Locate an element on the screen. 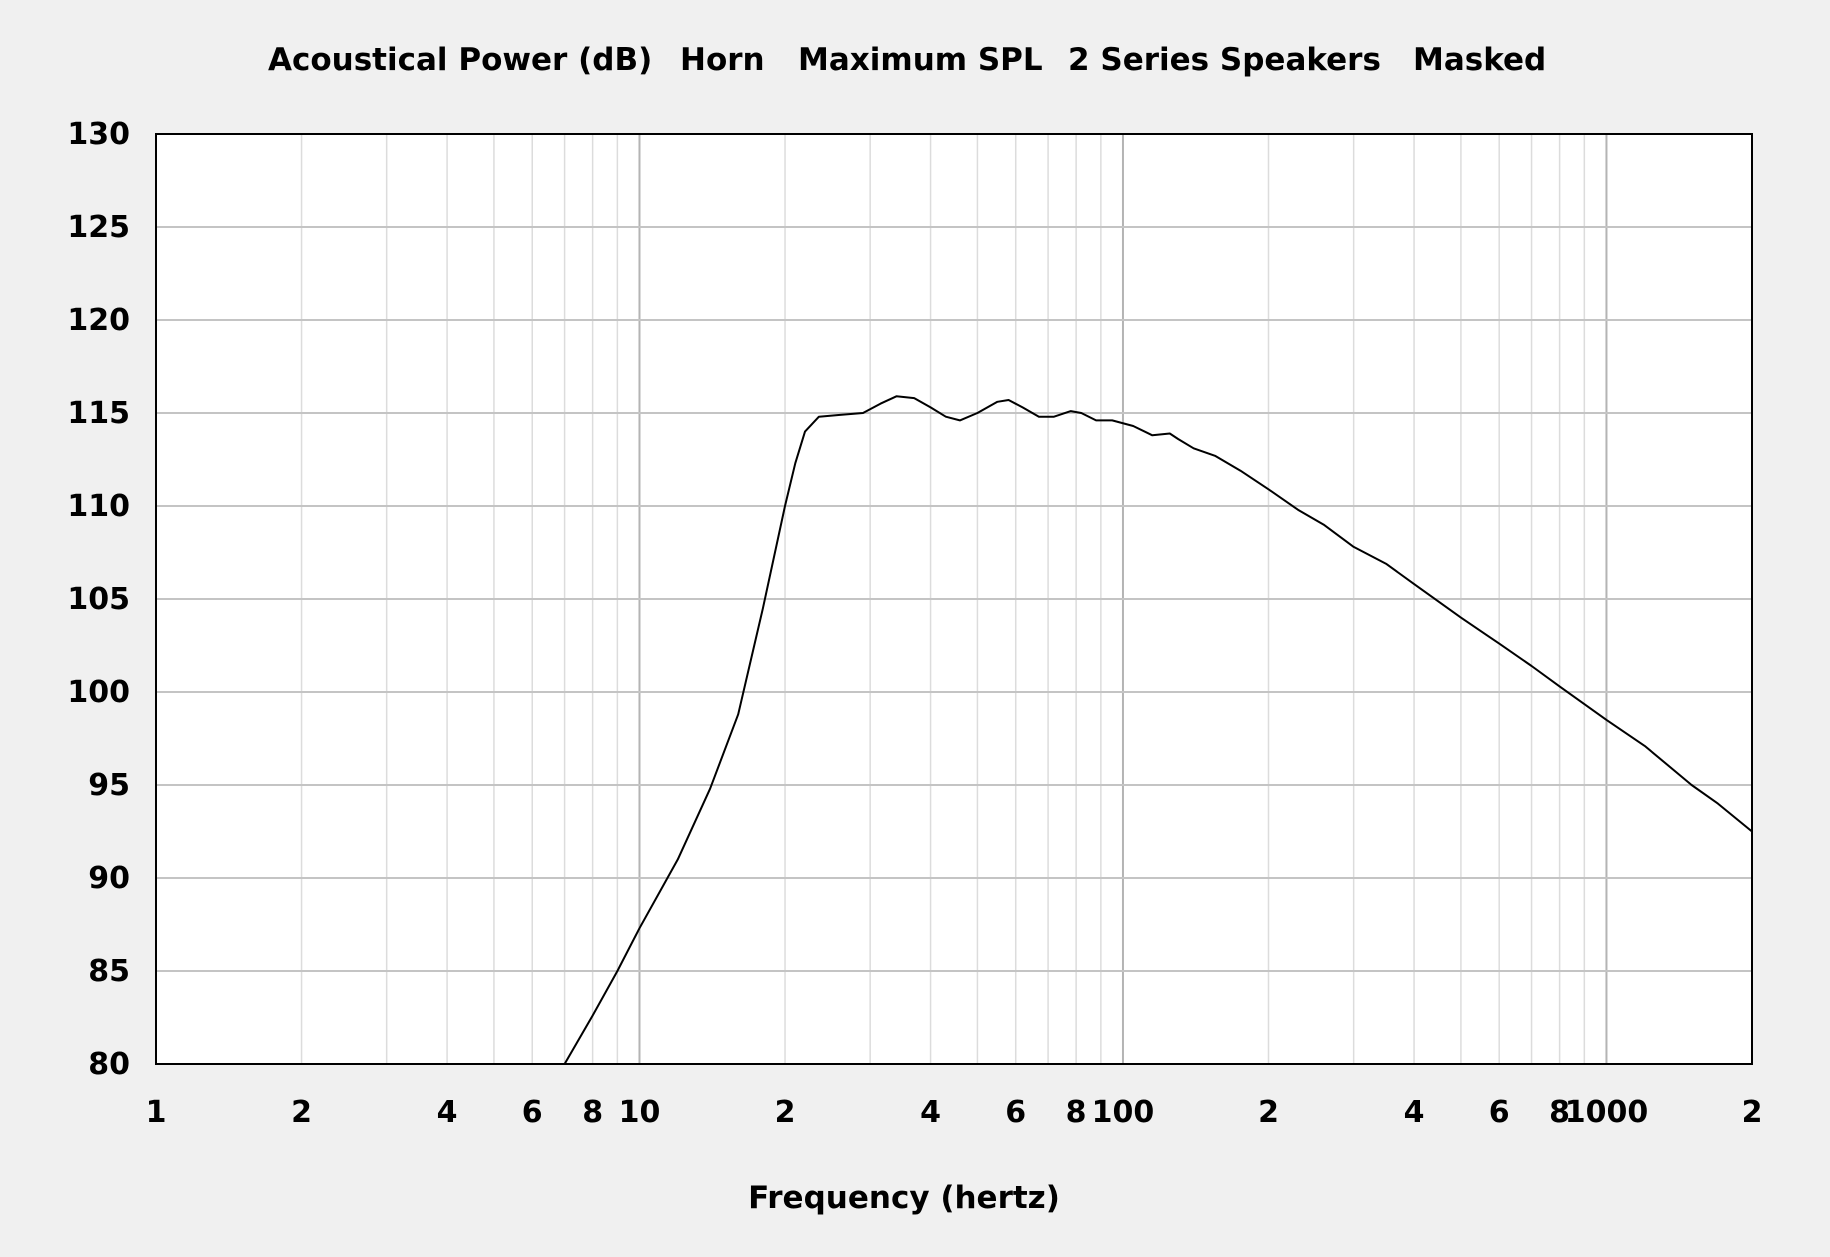 The image size is (1830, 1257). x-tick-label: 1 is located at coordinates (156, 1112).